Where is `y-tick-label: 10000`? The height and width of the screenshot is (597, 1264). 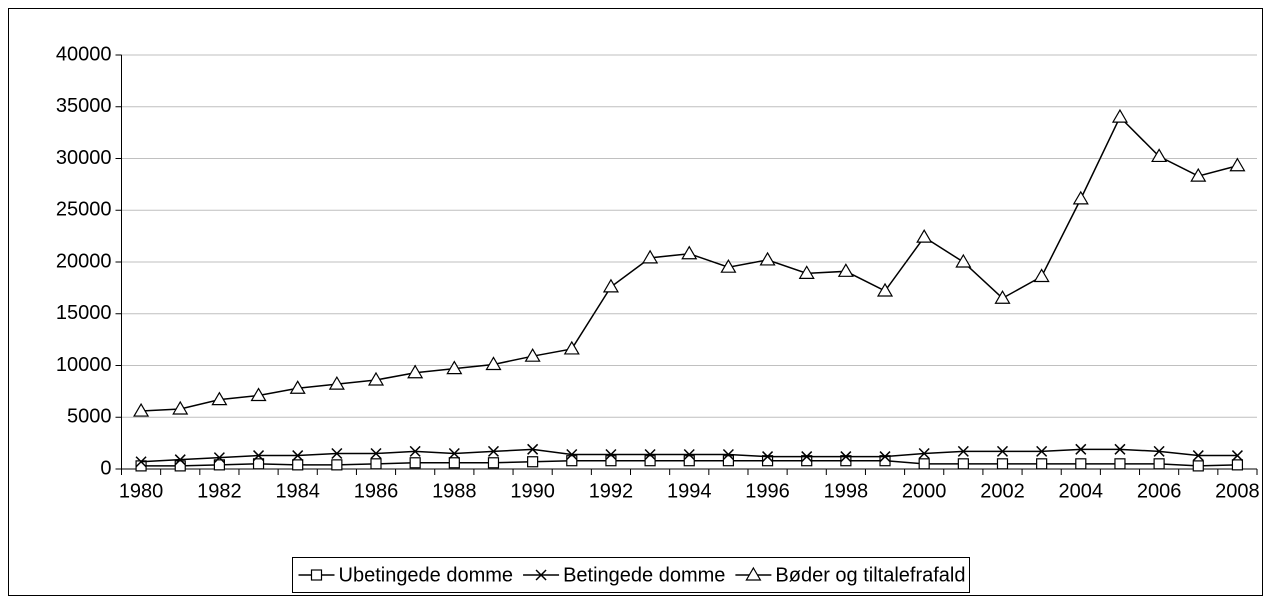
y-tick-label: 10000 is located at coordinates (84, 365).